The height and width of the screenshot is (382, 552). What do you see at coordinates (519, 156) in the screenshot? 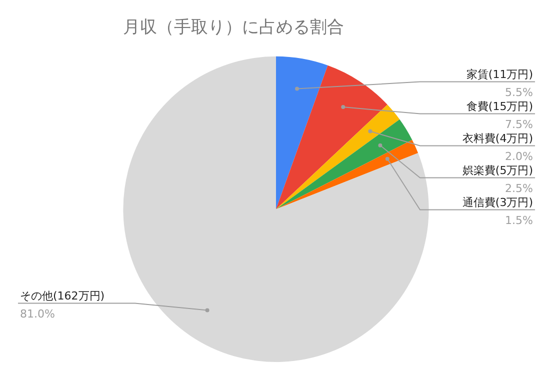
I see `data-label: 2.0%` at bounding box center [519, 156].